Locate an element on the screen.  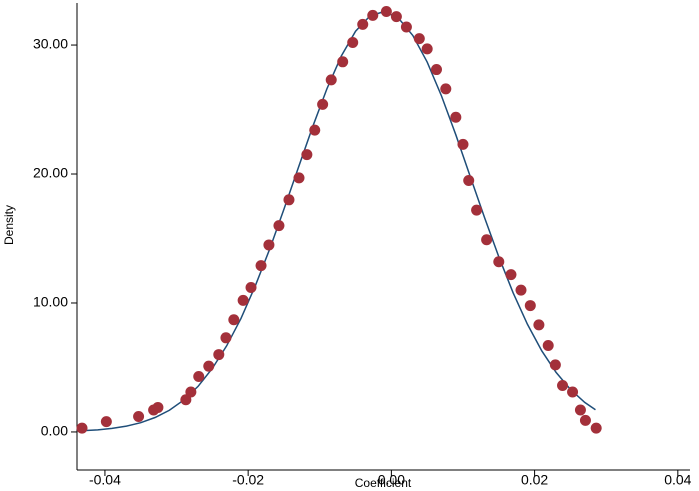
x-tick-label: 0.00 is located at coordinates (391, 480).